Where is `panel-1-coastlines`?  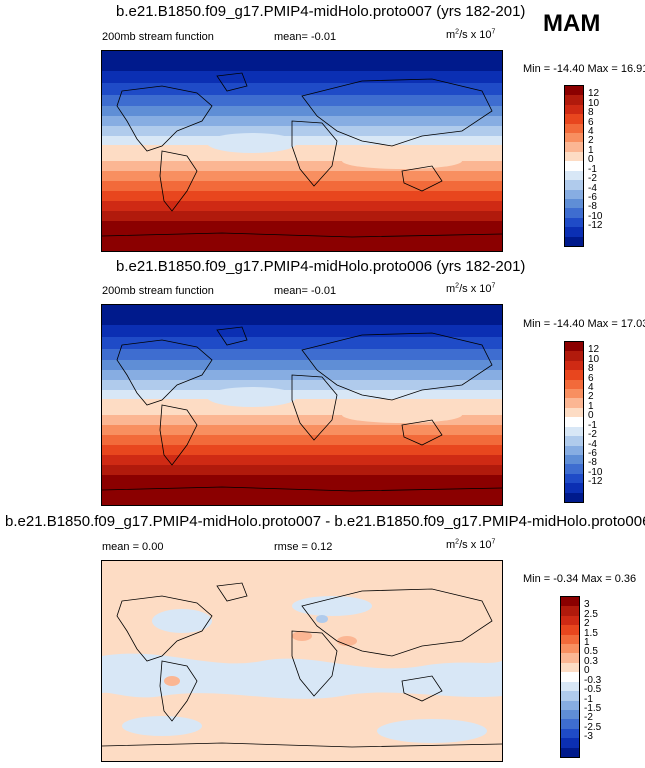 panel-1-coastlines is located at coordinates (302, 155).